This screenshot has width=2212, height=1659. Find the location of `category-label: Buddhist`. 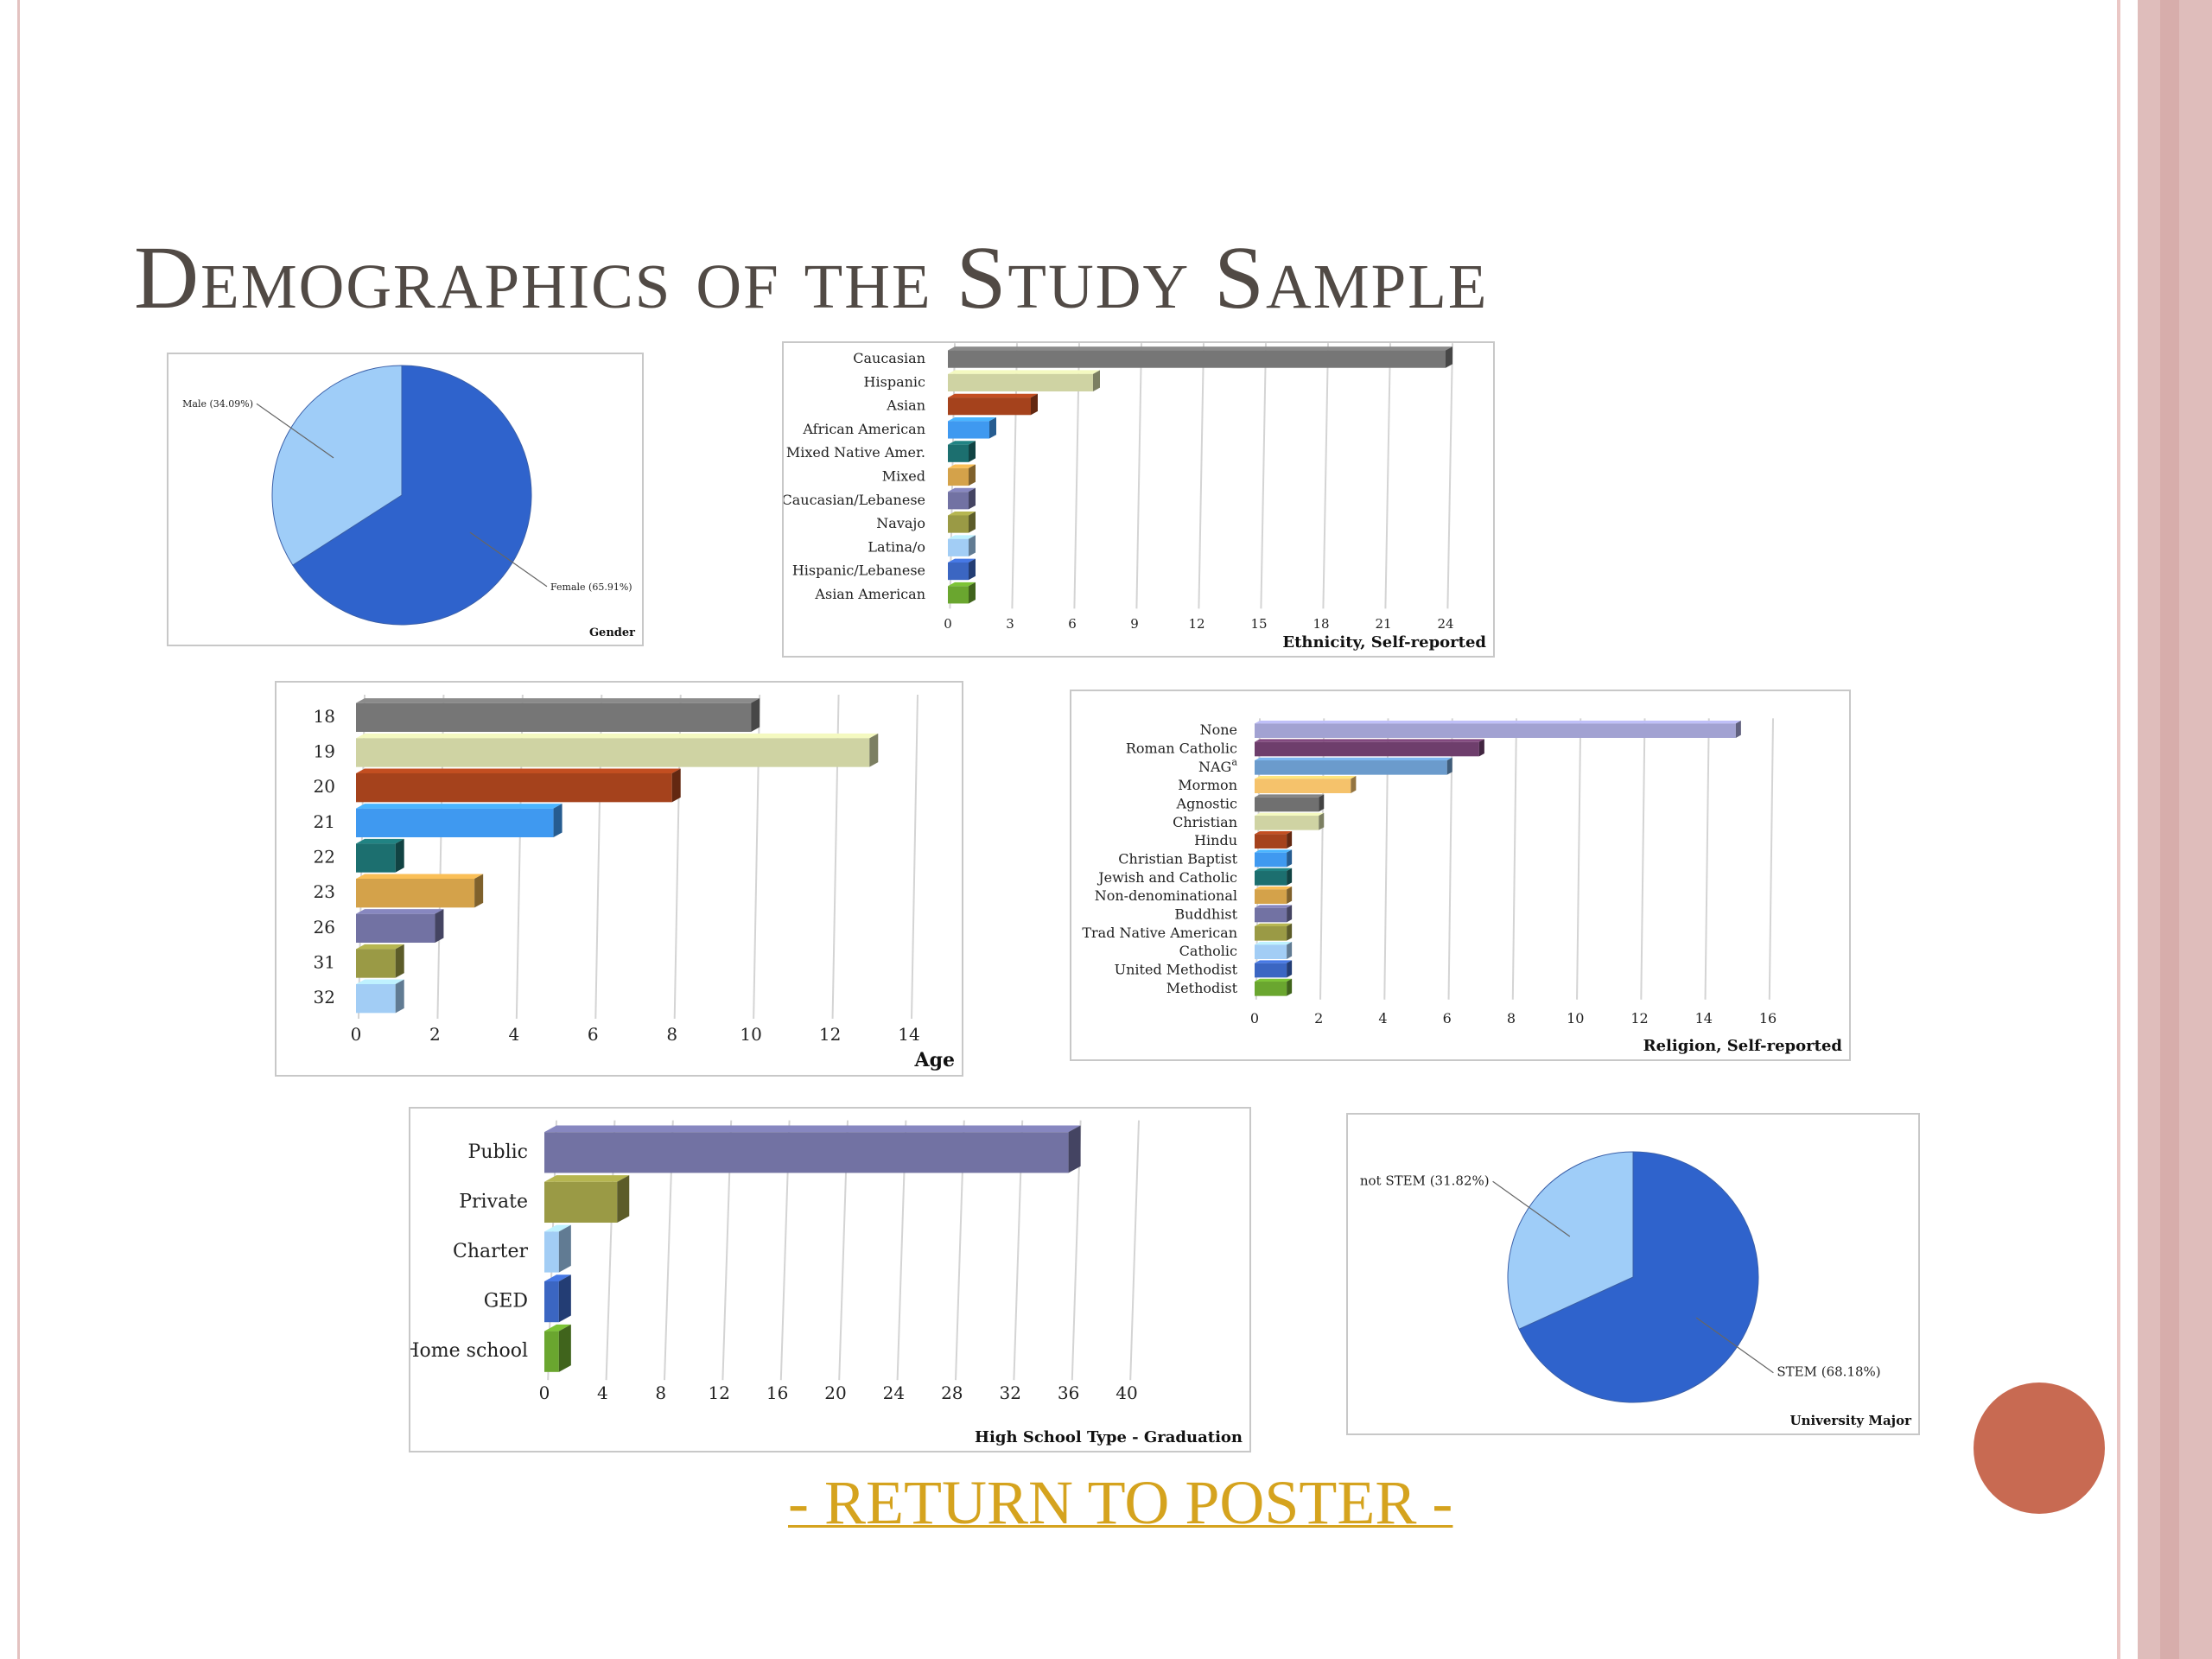

category-label: Buddhist is located at coordinates (1205, 914).